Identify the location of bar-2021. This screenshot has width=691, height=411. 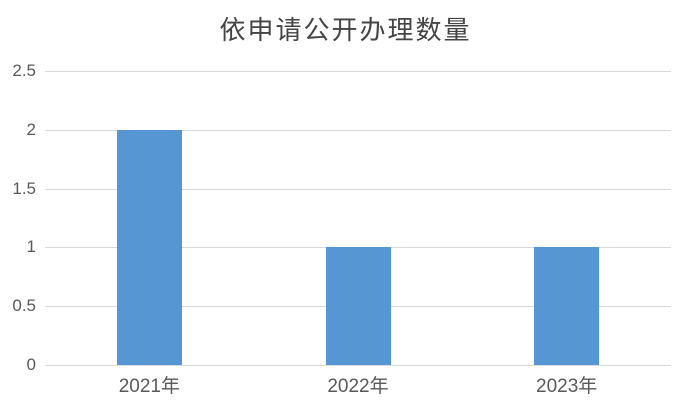
(149, 247).